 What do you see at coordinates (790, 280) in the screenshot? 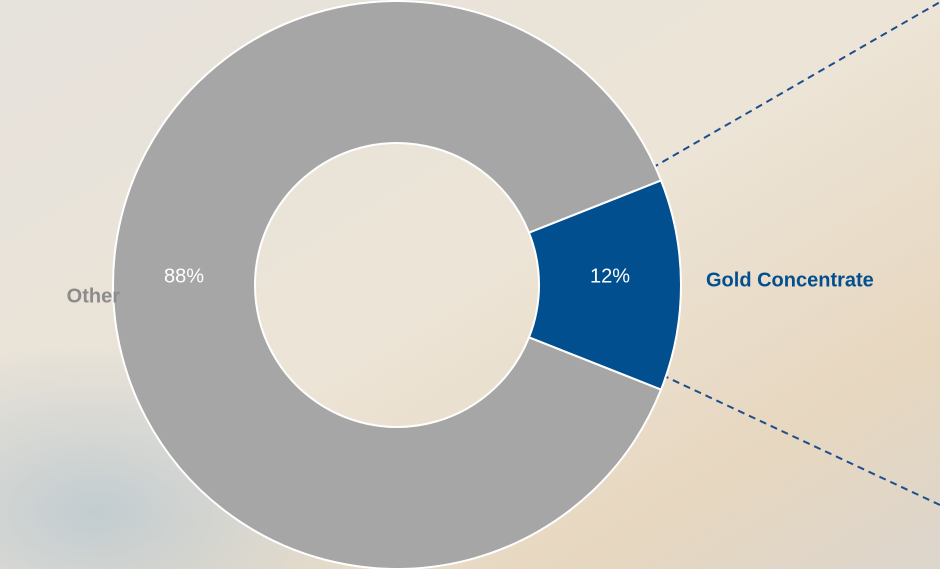
I see `category-label: Gold Concentrate` at bounding box center [790, 280].